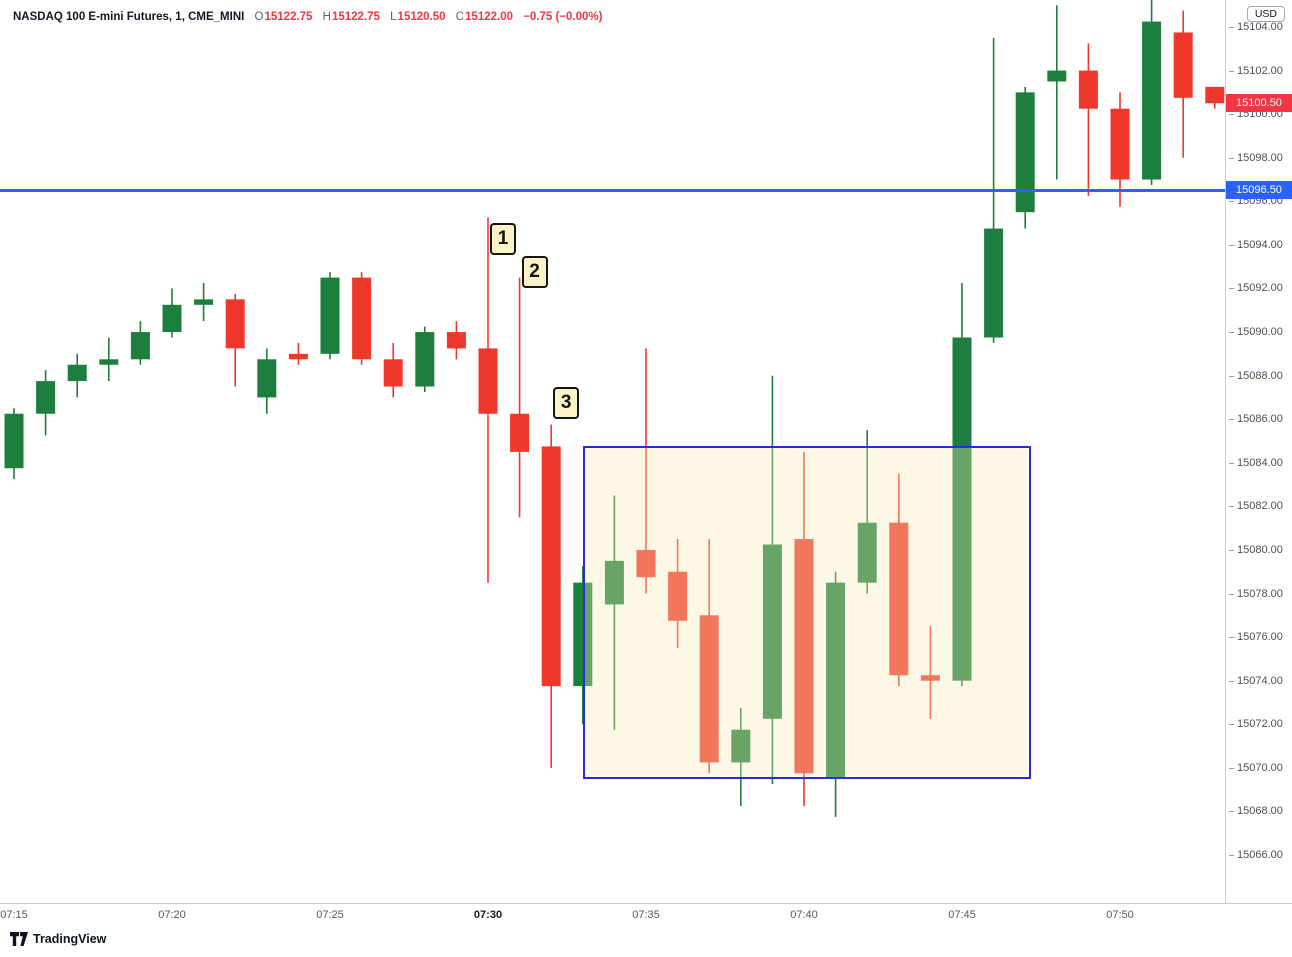 Image resolution: width=1292 pixels, height=957 pixels. Describe the element at coordinates (1256, 158) in the screenshot. I see `price-axis-label: 15098.00` at that location.